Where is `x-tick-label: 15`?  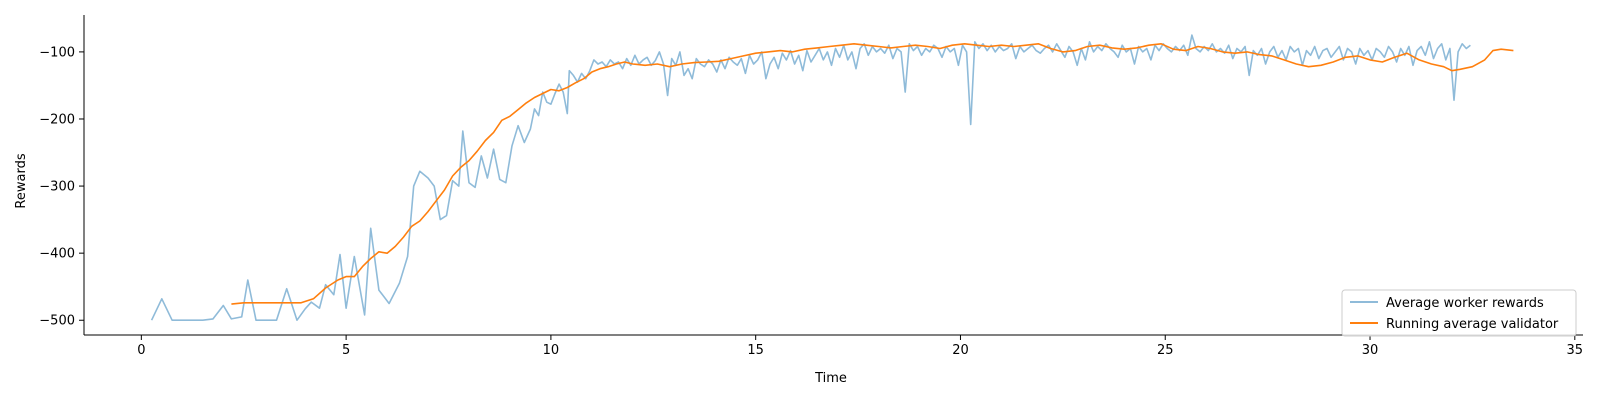 x-tick-label: 15 is located at coordinates (755, 350).